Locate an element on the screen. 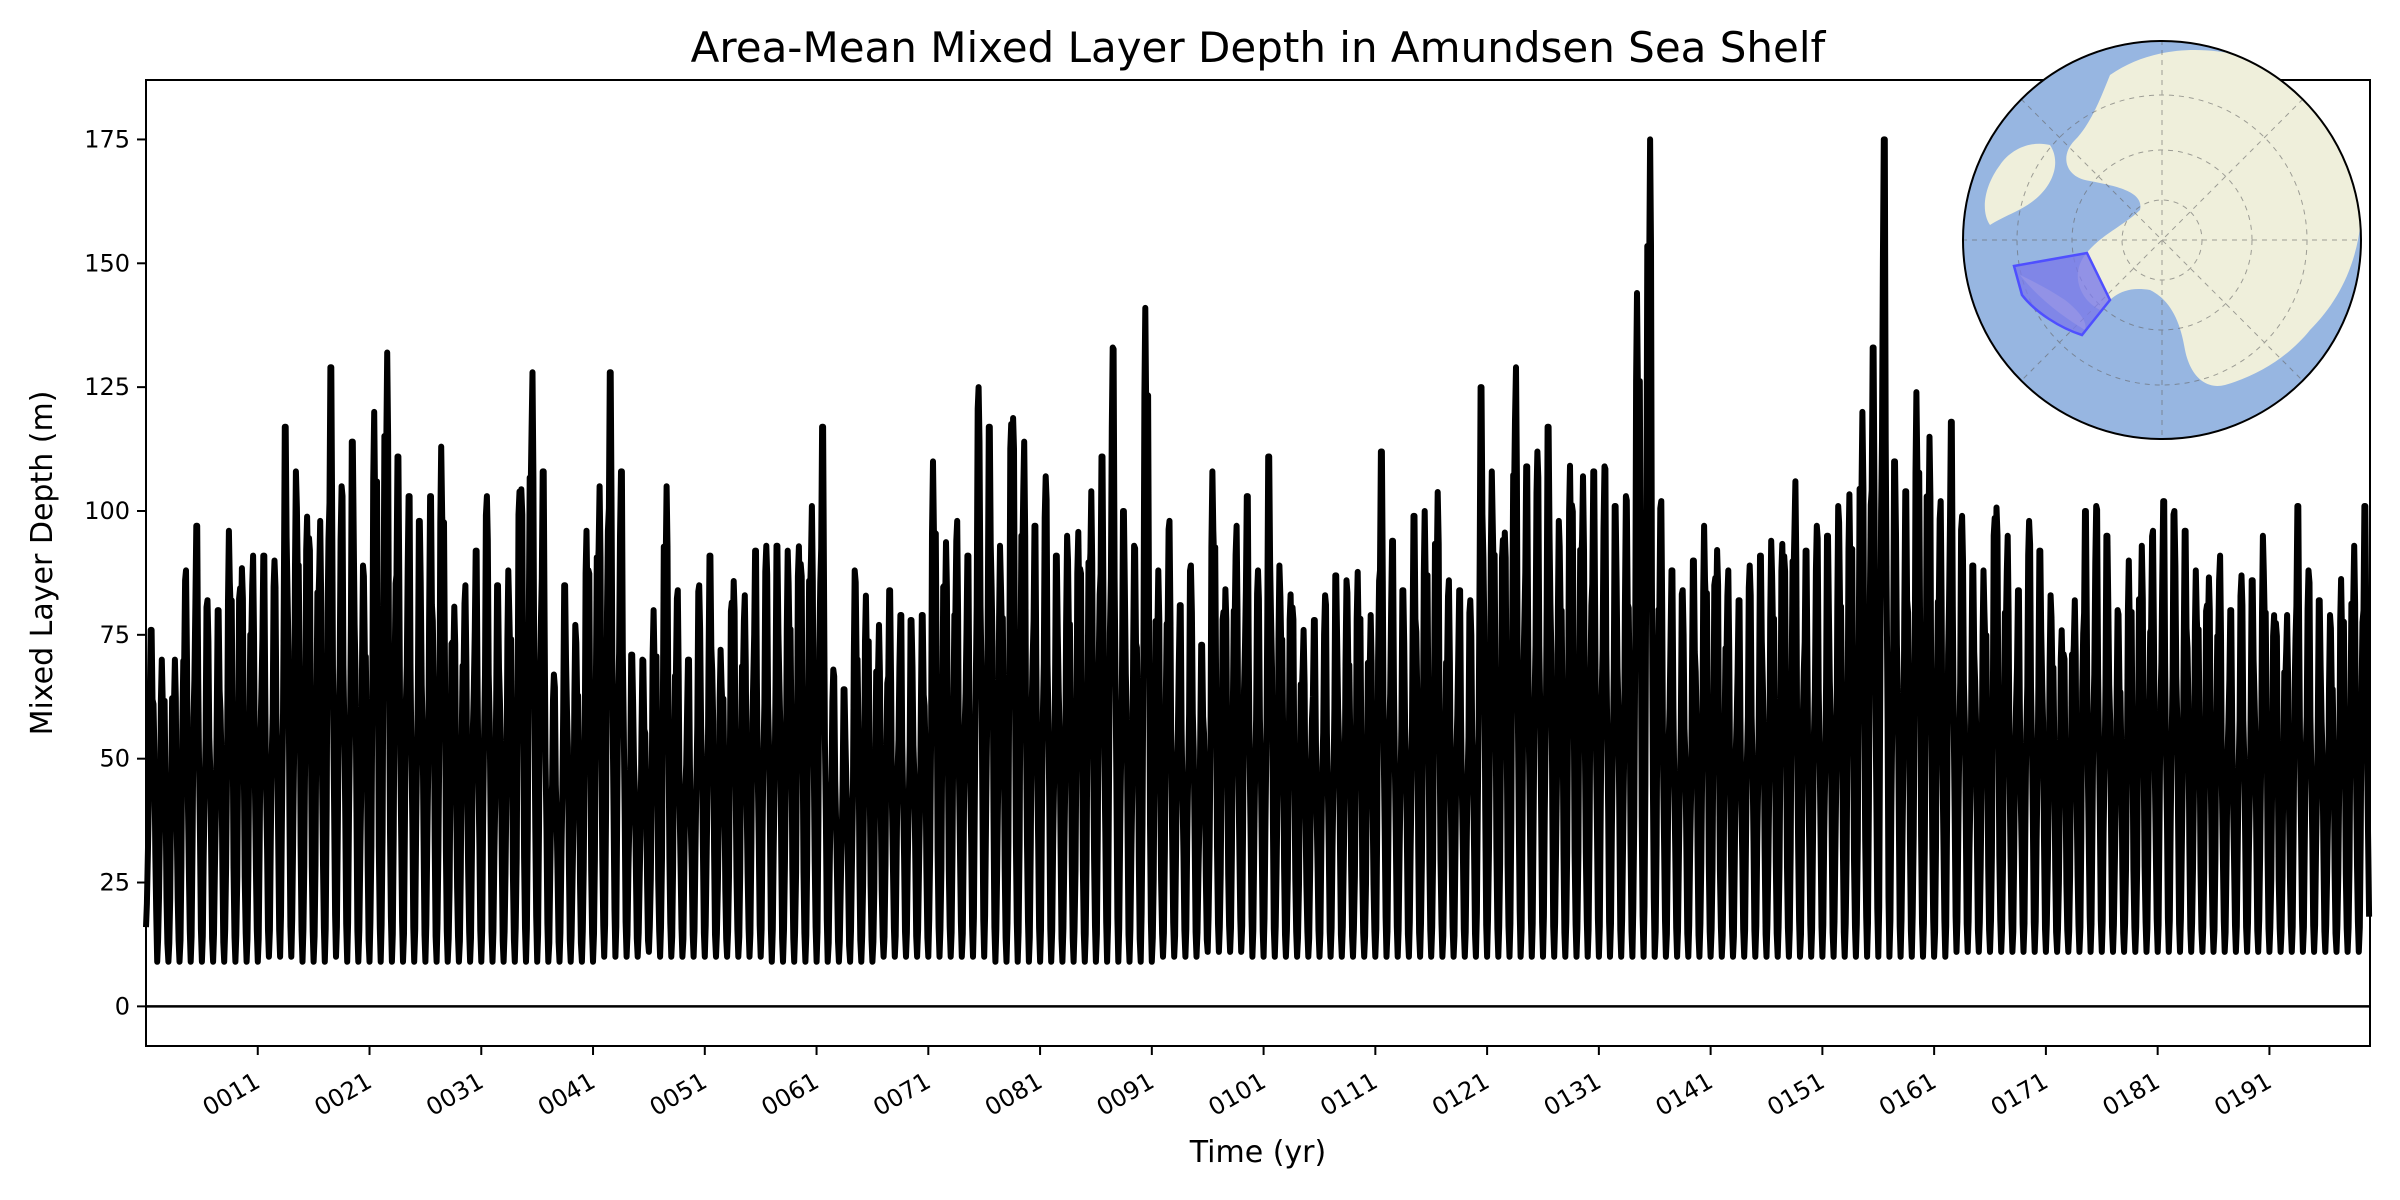 The width and height of the screenshot is (2400, 1200). antarctica-landmass is located at coordinates (2213, 218).